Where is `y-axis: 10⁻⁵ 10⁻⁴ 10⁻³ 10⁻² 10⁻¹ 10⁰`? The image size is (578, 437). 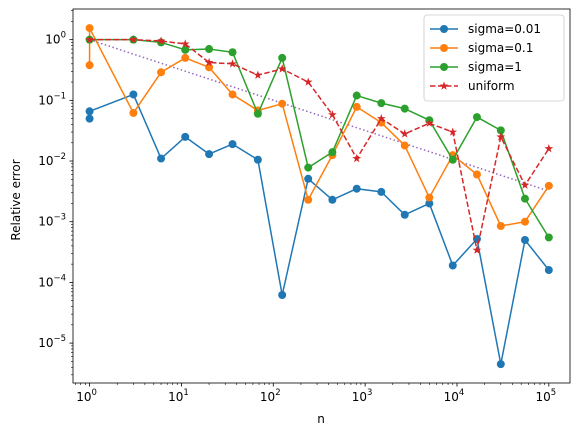 y-axis: 10⁻⁵ 10⁻⁴ 10⁻³ 10⁻² 10⁻¹ 10⁰ is located at coordinates (55, 193).